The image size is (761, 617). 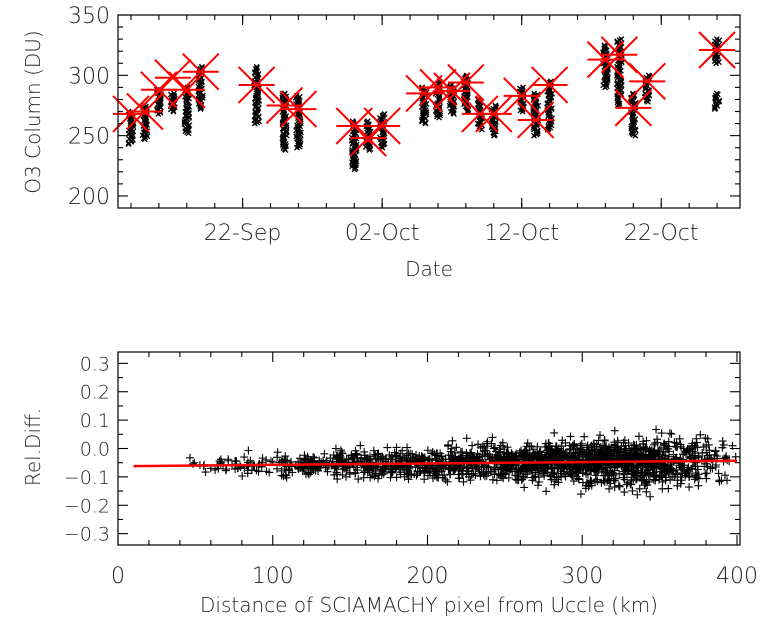 What do you see at coordinates (89, 107) in the screenshot?
I see `top-y-tick-labels: 200 250 300 350` at bounding box center [89, 107].